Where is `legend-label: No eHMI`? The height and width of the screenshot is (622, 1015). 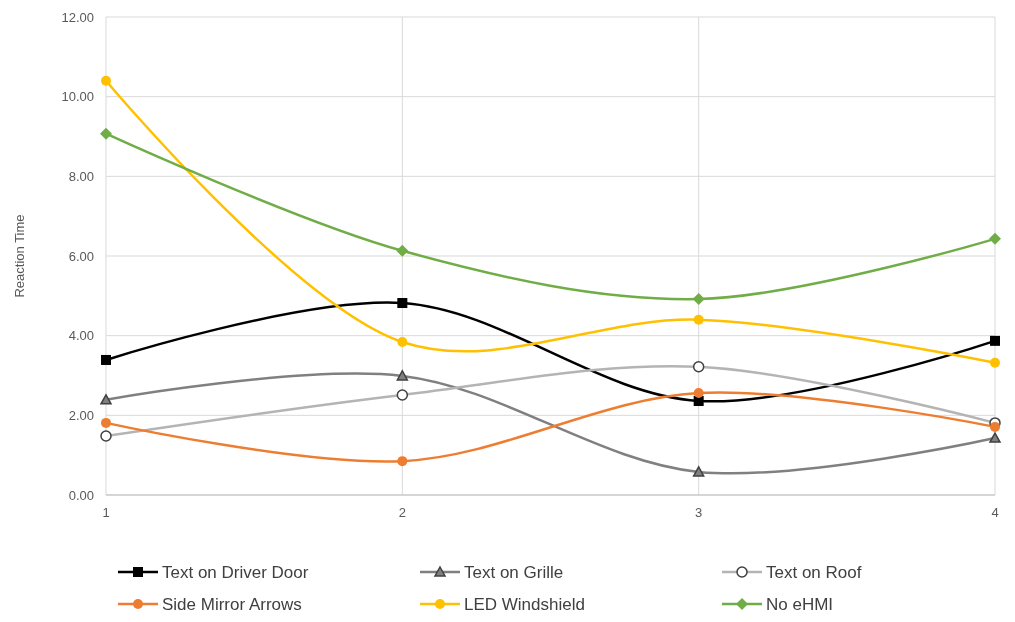
legend-label: No eHMI is located at coordinates (800, 604).